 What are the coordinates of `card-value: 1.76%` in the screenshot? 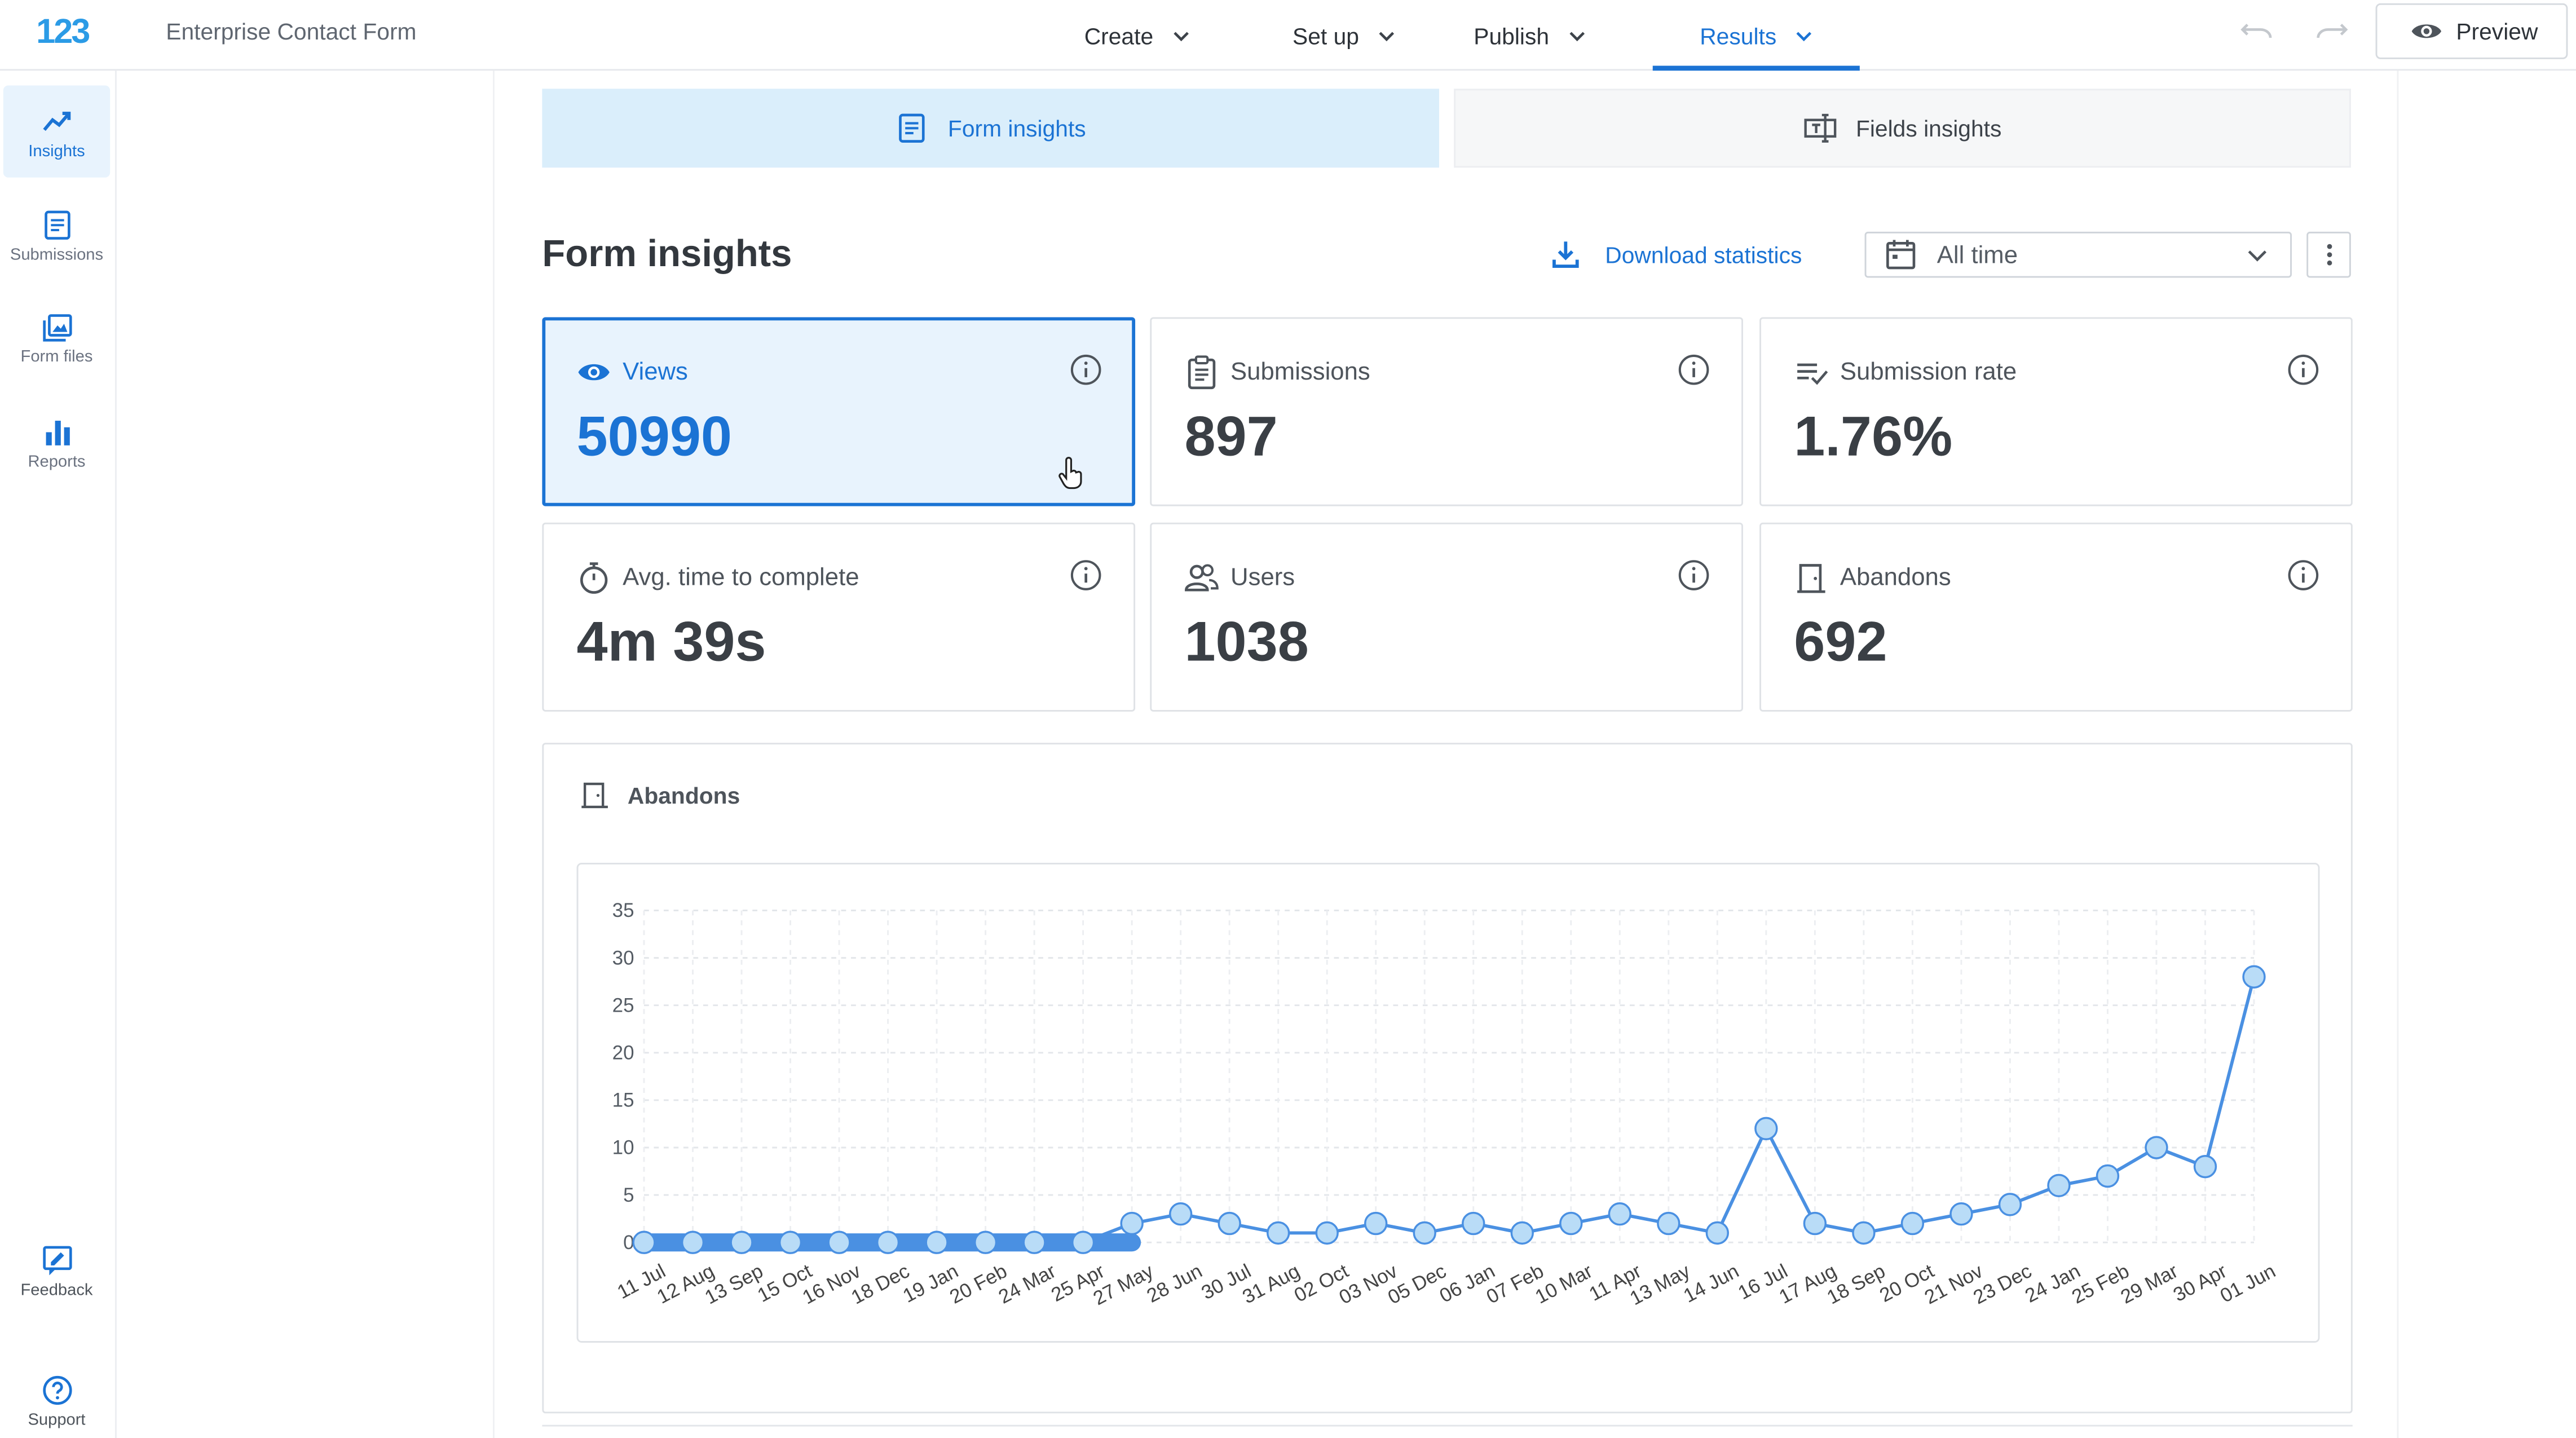 It's located at (1873, 437).